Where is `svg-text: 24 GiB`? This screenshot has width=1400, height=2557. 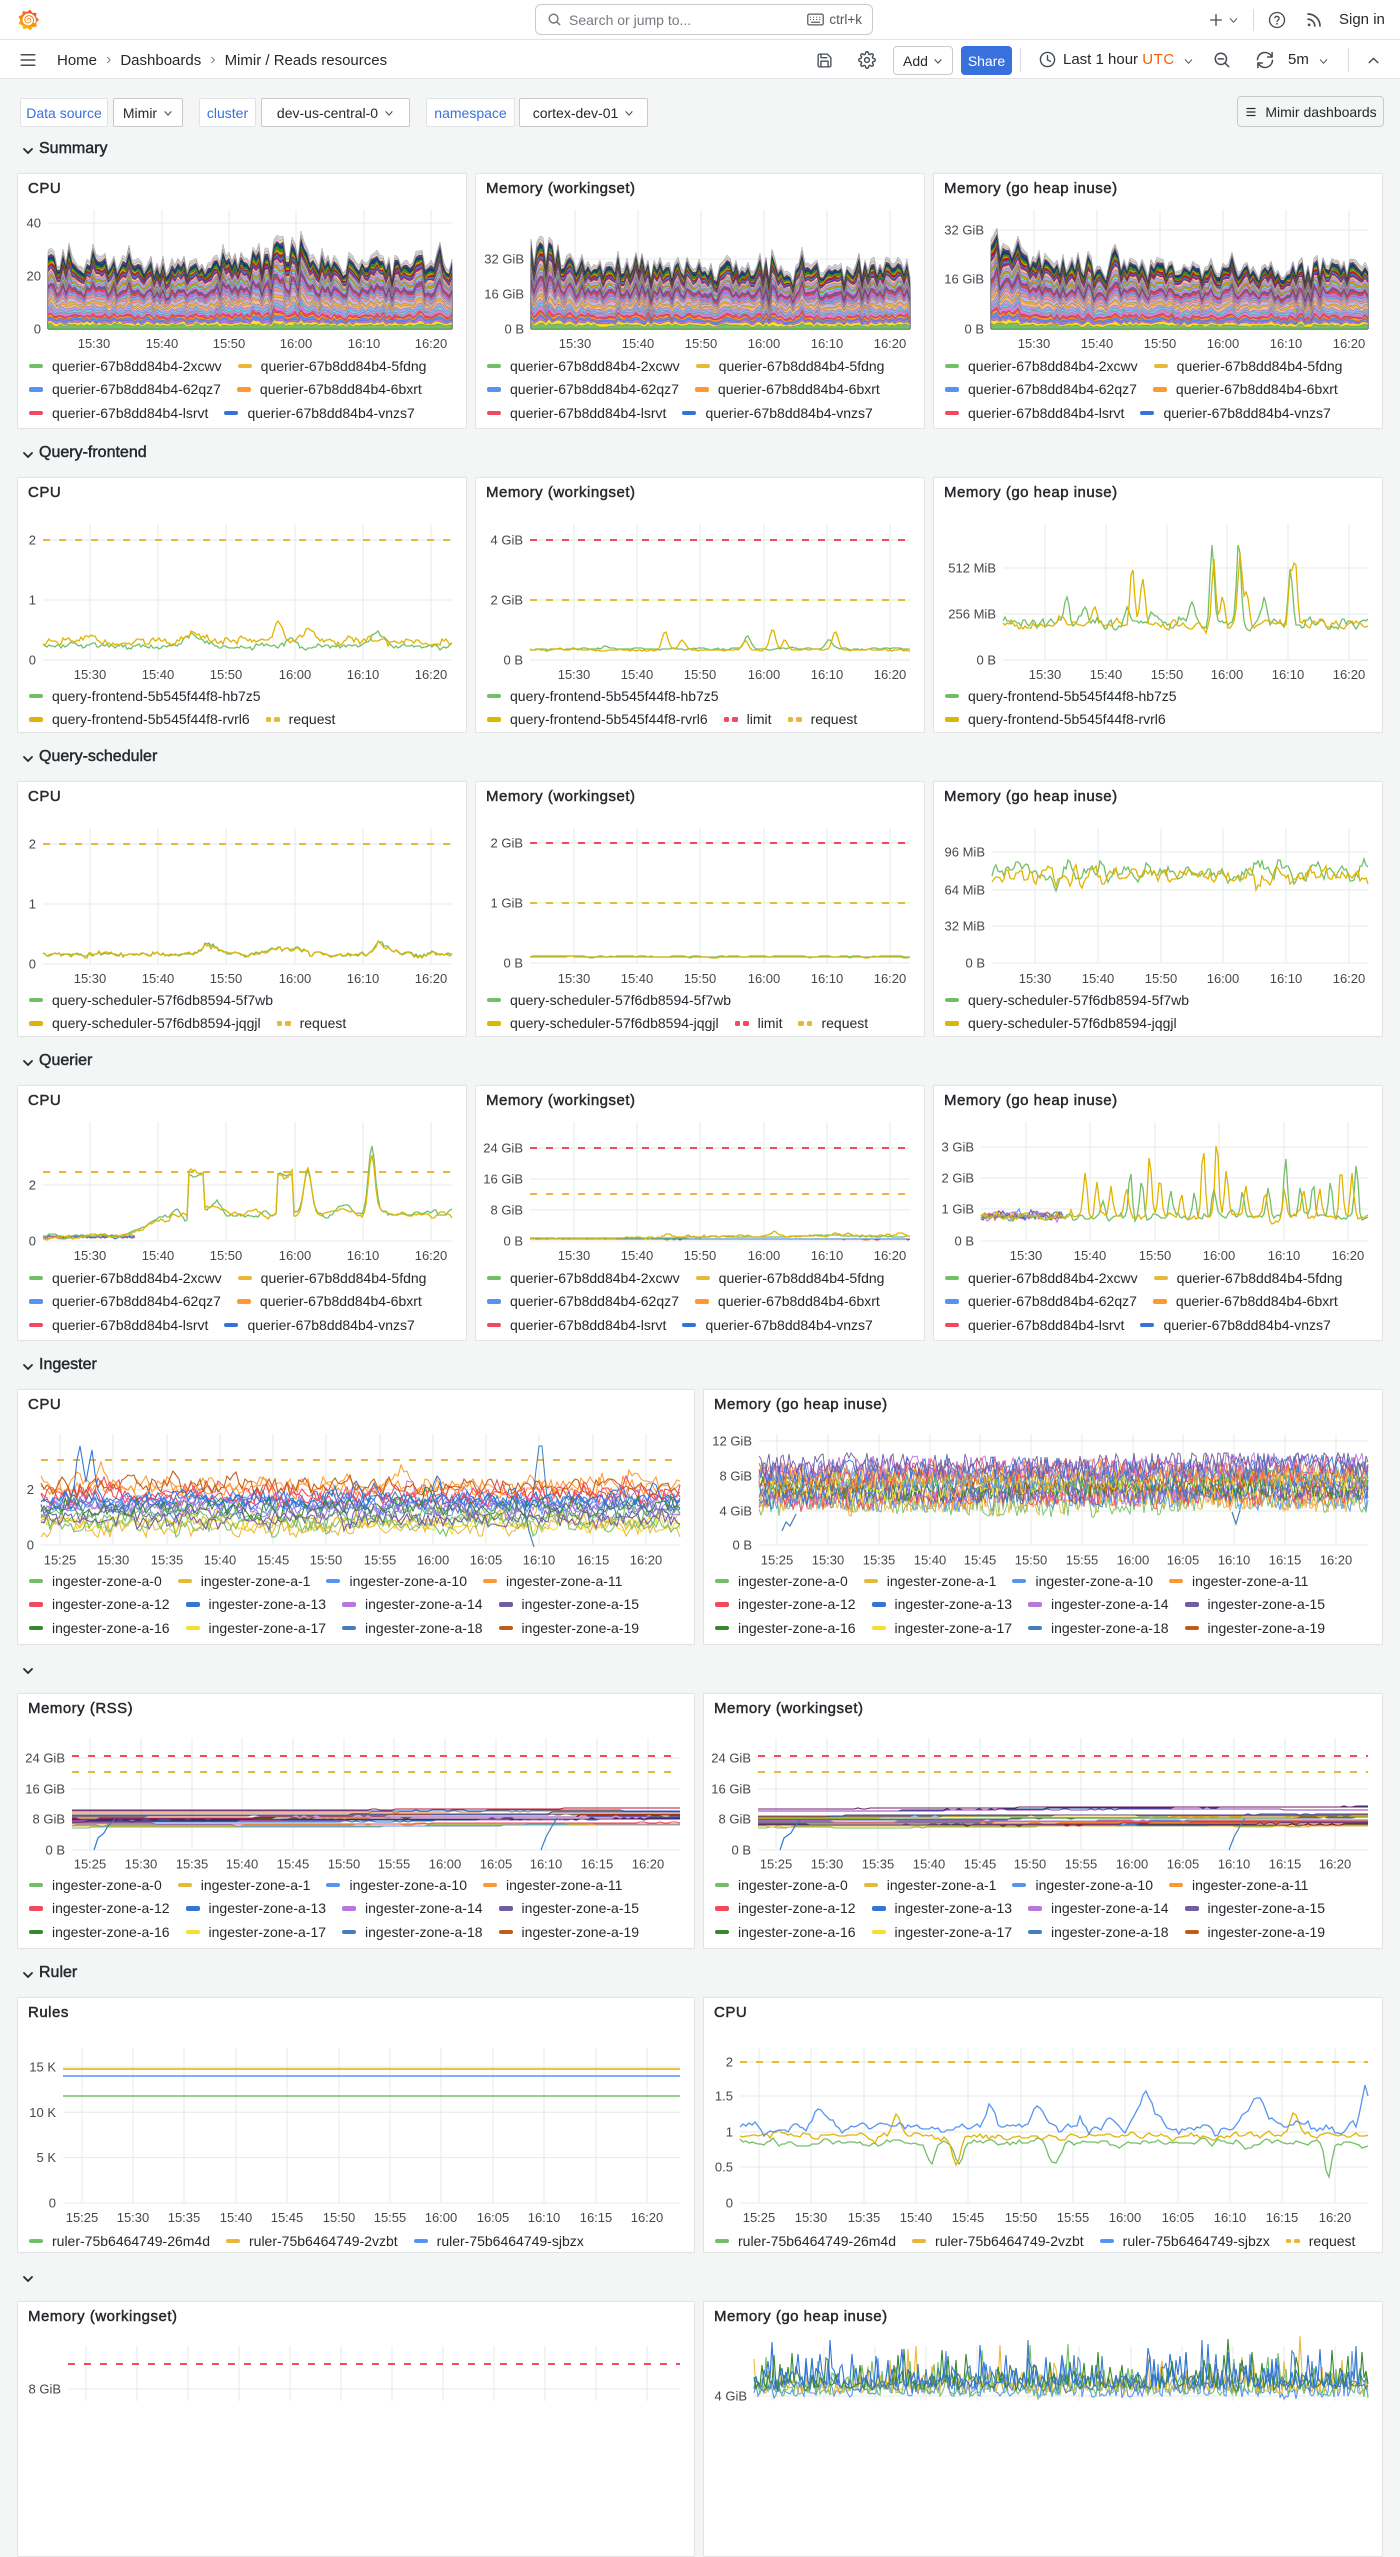 svg-text: 24 GiB is located at coordinates (503, 1148).